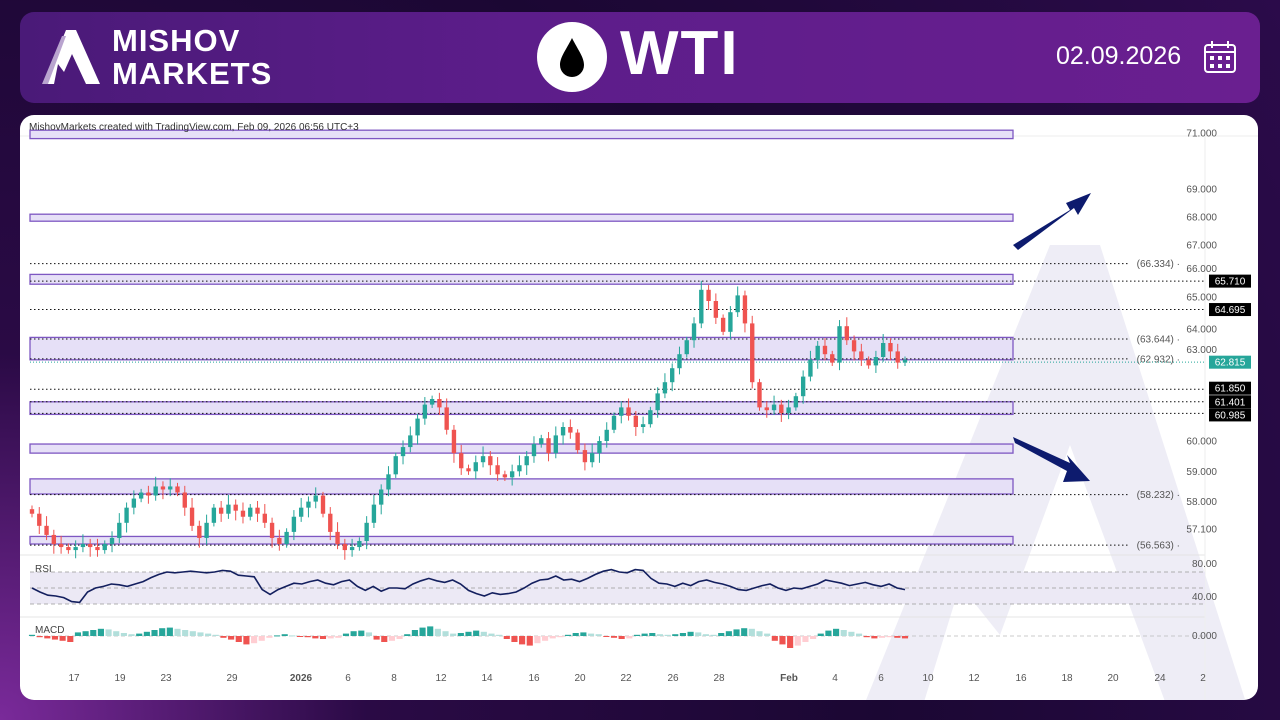 The image size is (1280, 720). Describe the element at coordinates (348, 678) in the screenshot. I see `time-tick: 6` at that location.